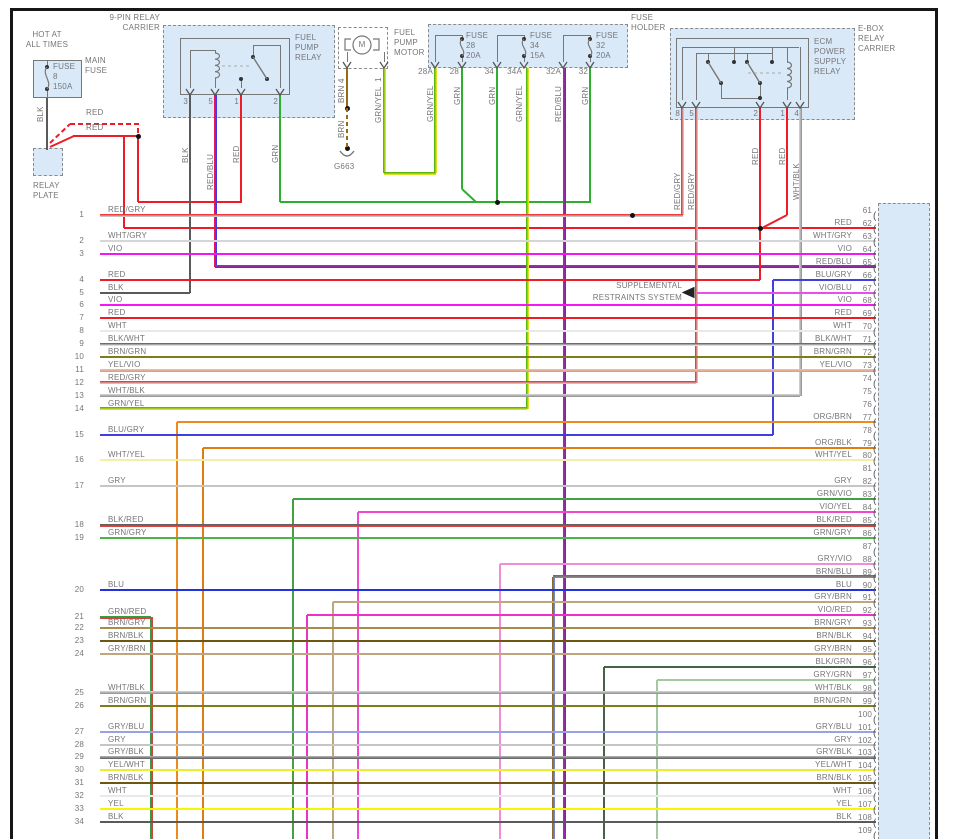 The height and width of the screenshot is (839, 953). I want to click on right-pin-number: 63, so click(867, 236).